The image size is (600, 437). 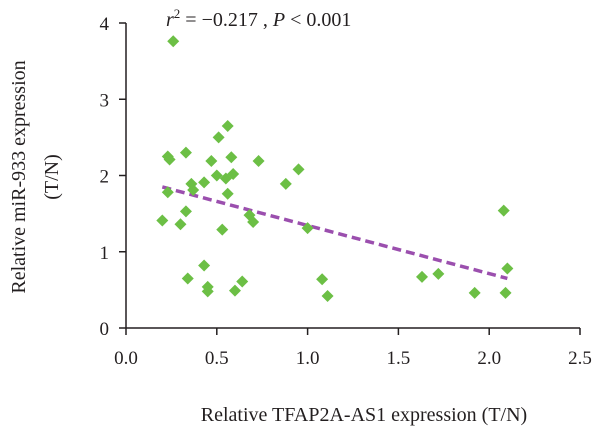 I want to click on y-tick-label: 0, so click(x=105, y=329).